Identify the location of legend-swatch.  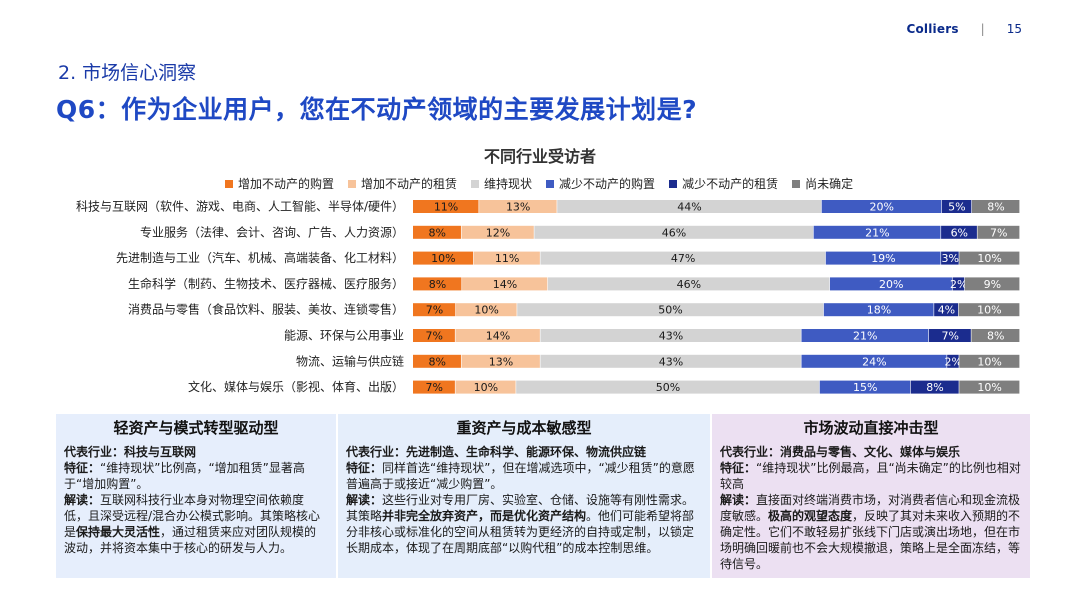
(475, 183).